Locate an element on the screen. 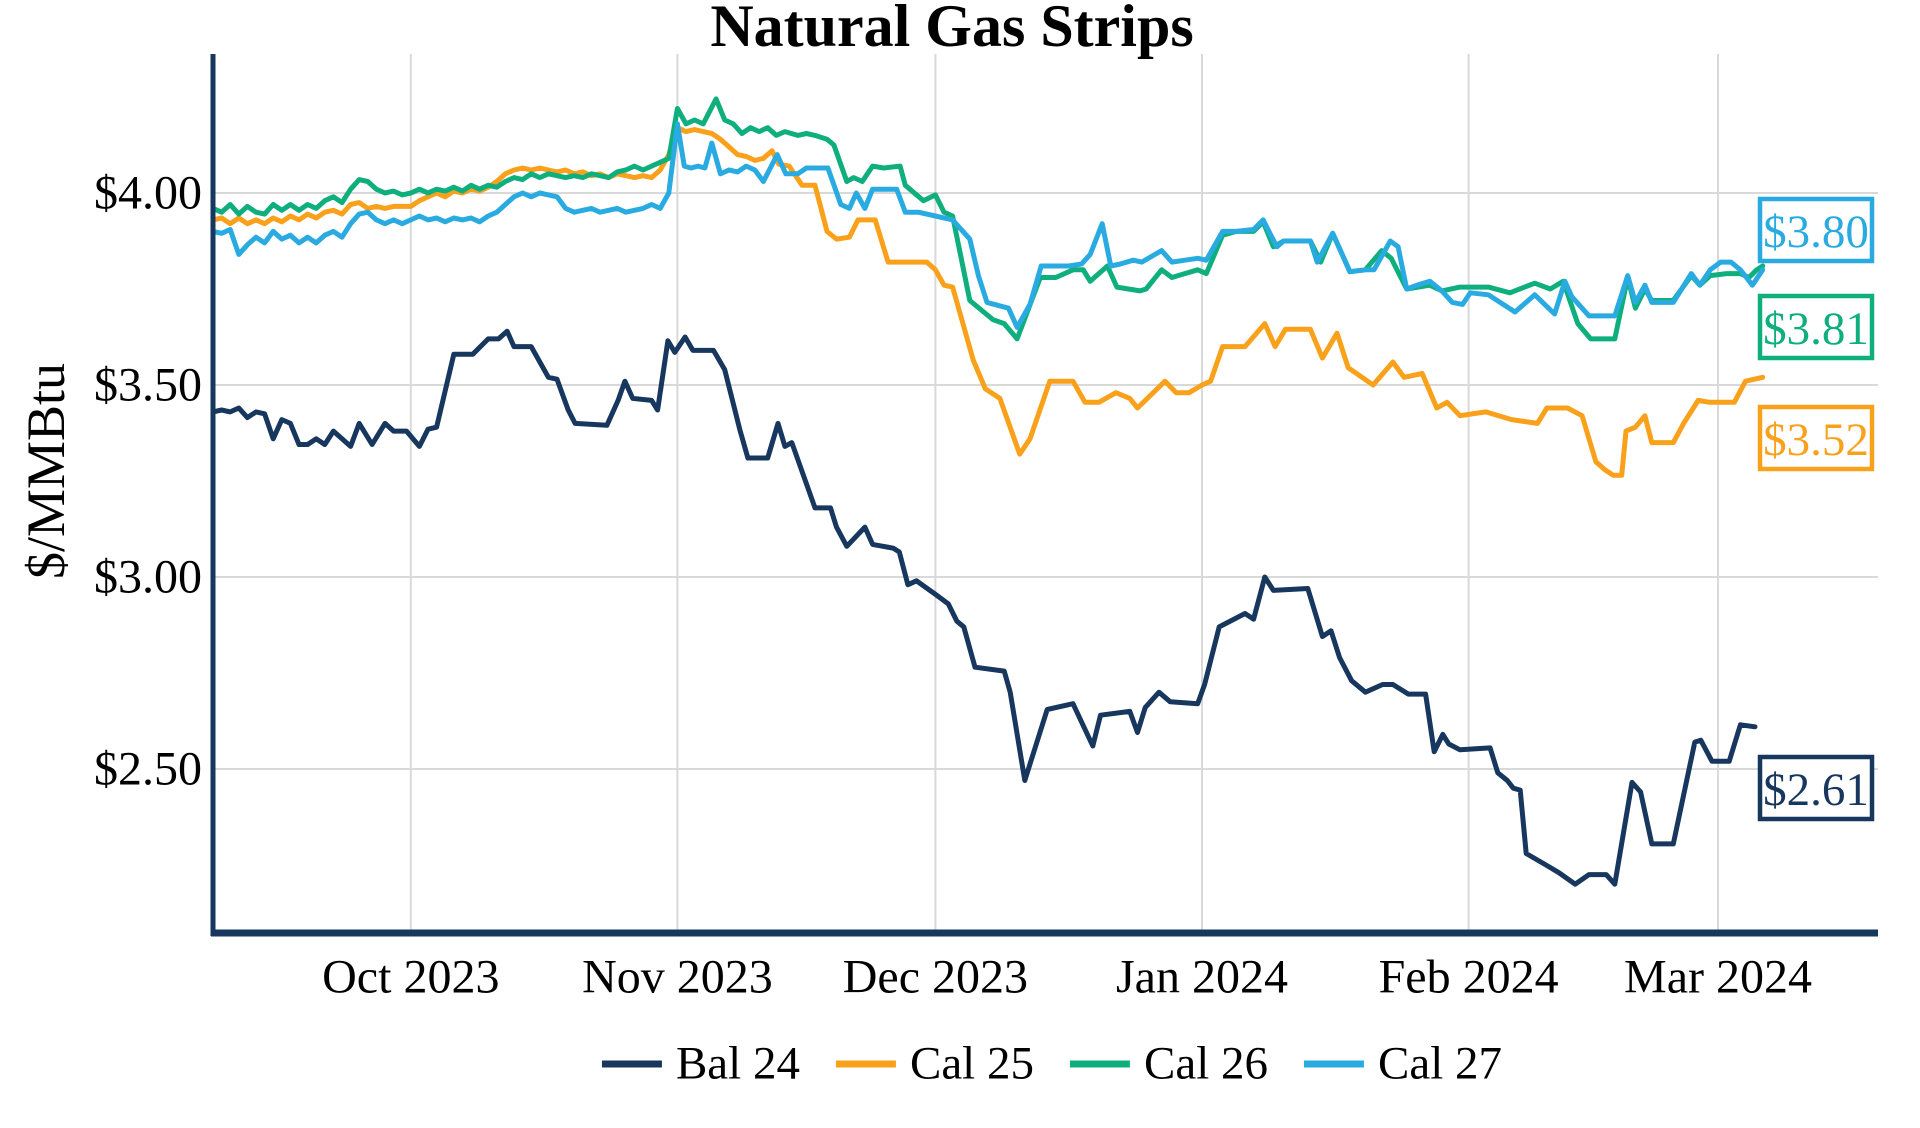 The height and width of the screenshot is (1128, 1920). x-tick-label: Dec 2023 is located at coordinates (935, 977).